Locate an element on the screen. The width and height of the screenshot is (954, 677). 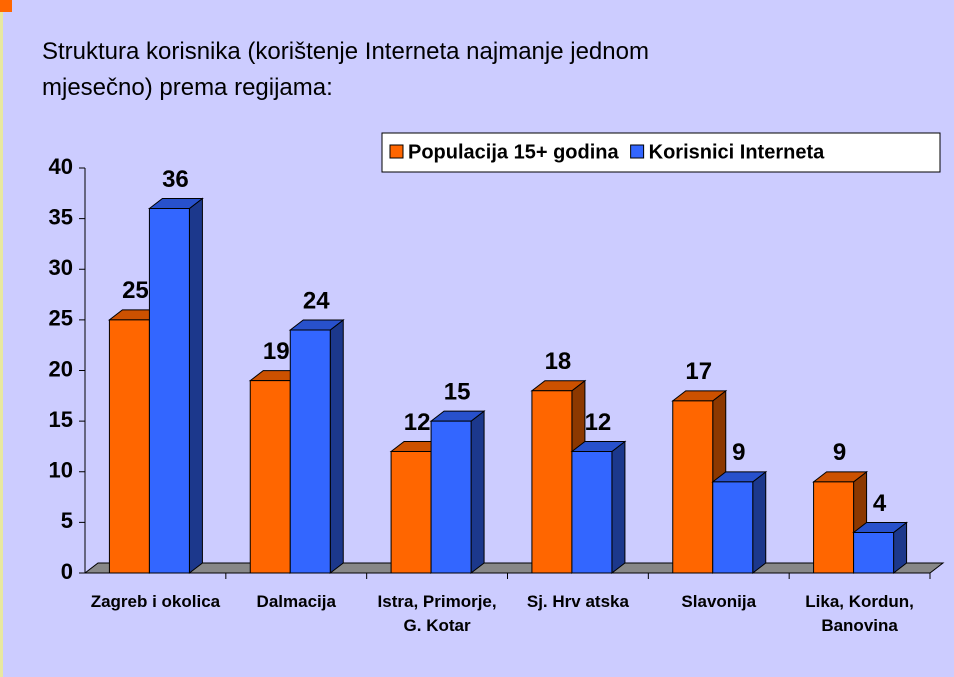
data-label: 4 is located at coordinates (880, 503).